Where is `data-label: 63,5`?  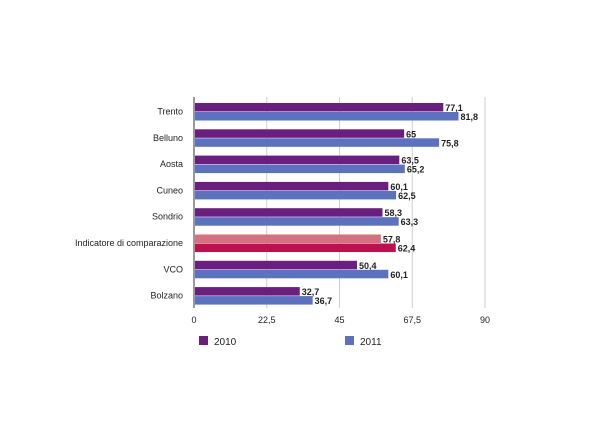 data-label: 63,5 is located at coordinates (410, 161).